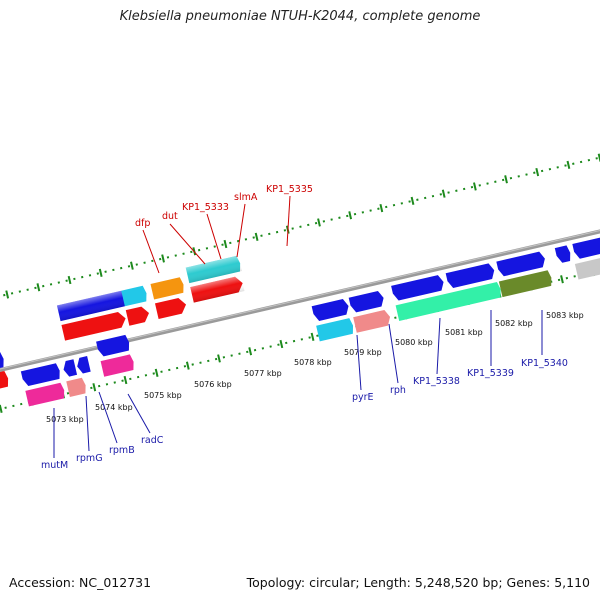  Describe the element at coordinates (213, 269) in the screenshot. I see `gene-kp1-5335-shade` at that location.